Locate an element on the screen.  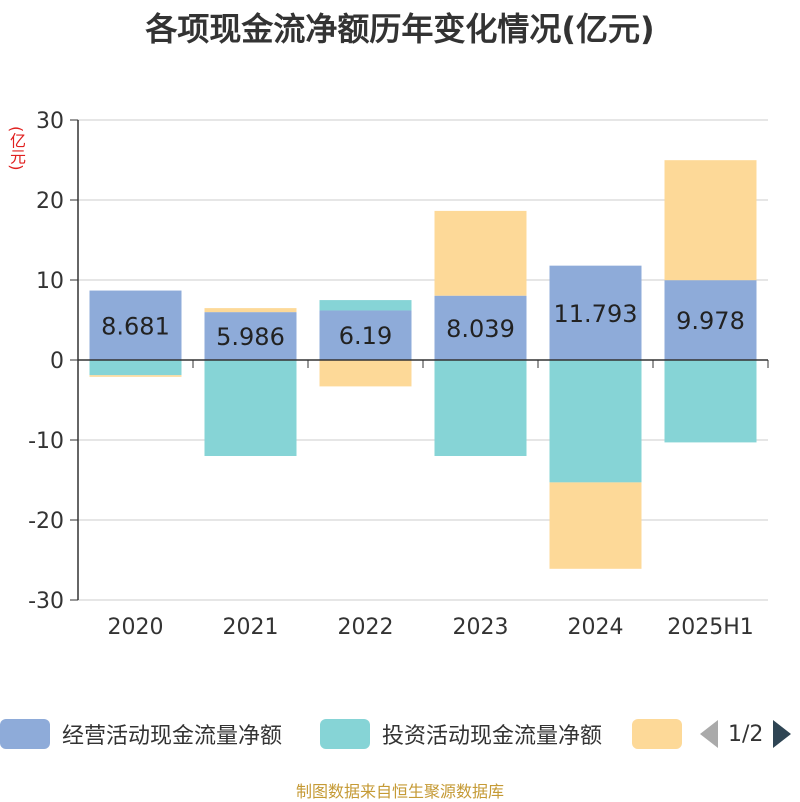
data-label: 6.19 is located at coordinates (365, 336).